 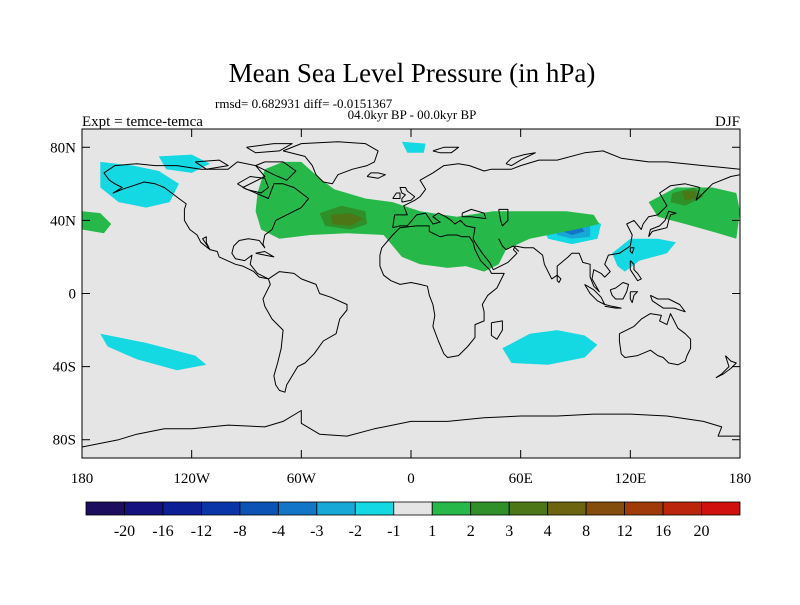 What do you see at coordinates (655, 339) in the screenshot?
I see `coastline-australia` at bounding box center [655, 339].